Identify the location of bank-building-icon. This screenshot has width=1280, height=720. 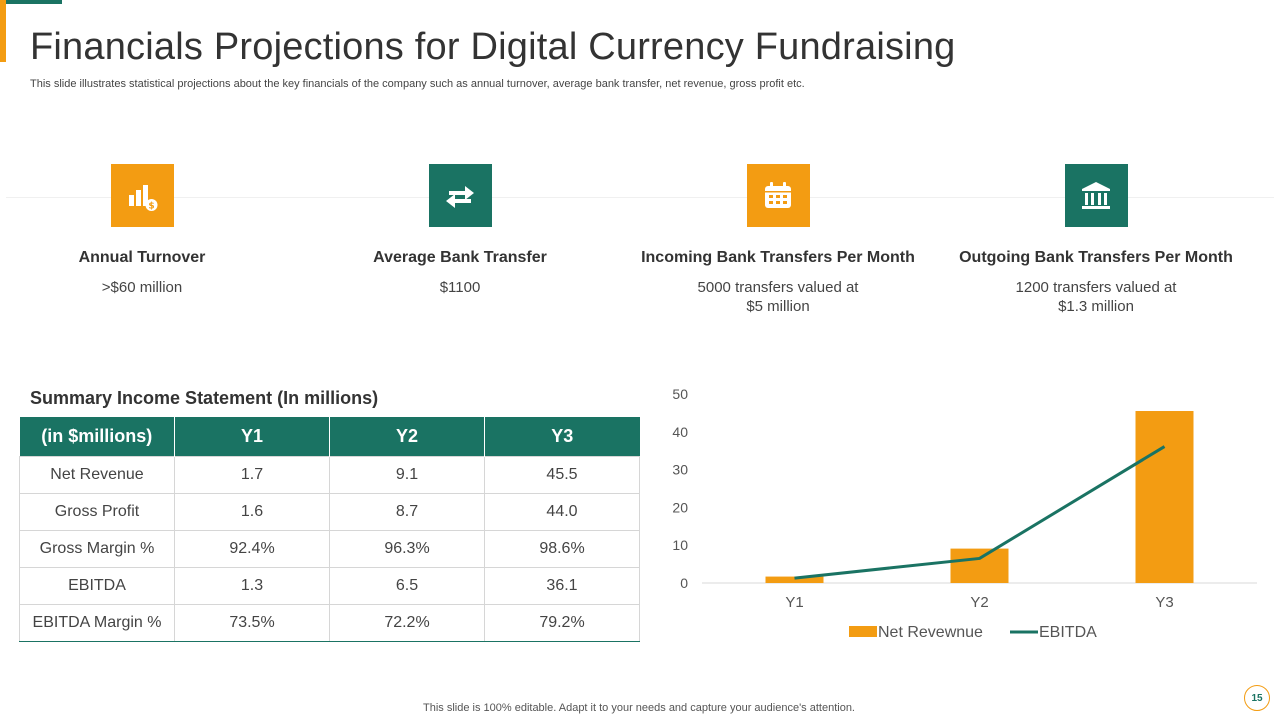
(1096, 195).